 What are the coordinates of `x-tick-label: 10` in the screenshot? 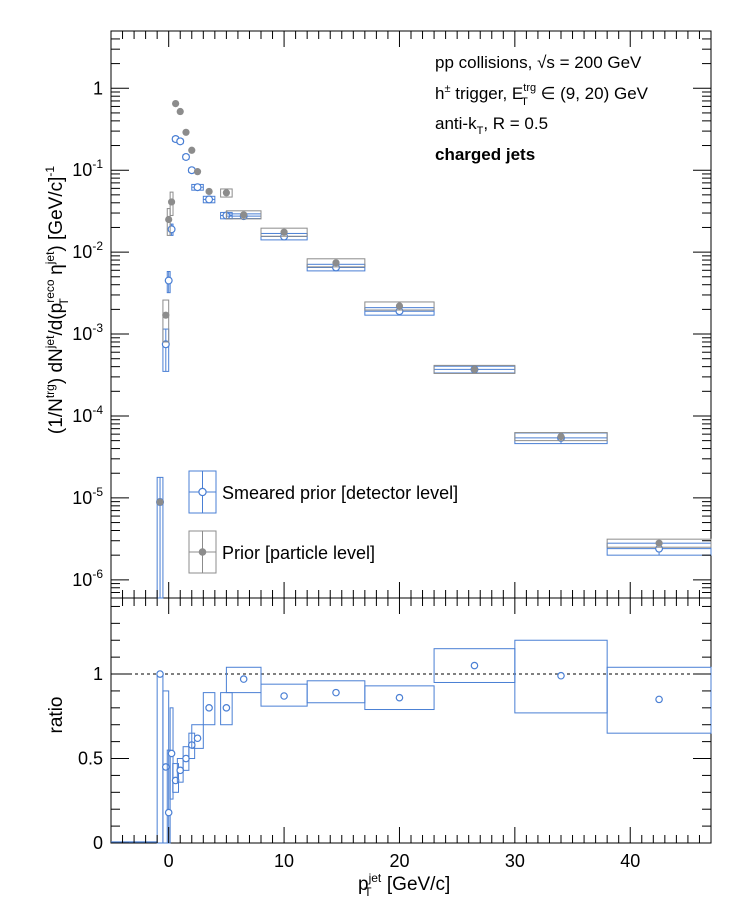 It's located at (284, 861).